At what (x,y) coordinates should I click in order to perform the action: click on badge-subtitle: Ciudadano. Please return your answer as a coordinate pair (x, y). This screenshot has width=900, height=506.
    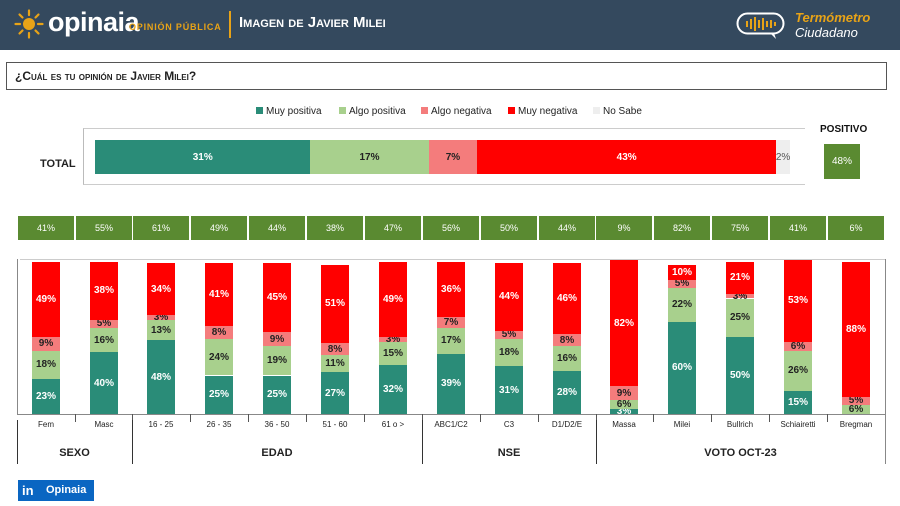
    Looking at the image, I should click on (826, 32).